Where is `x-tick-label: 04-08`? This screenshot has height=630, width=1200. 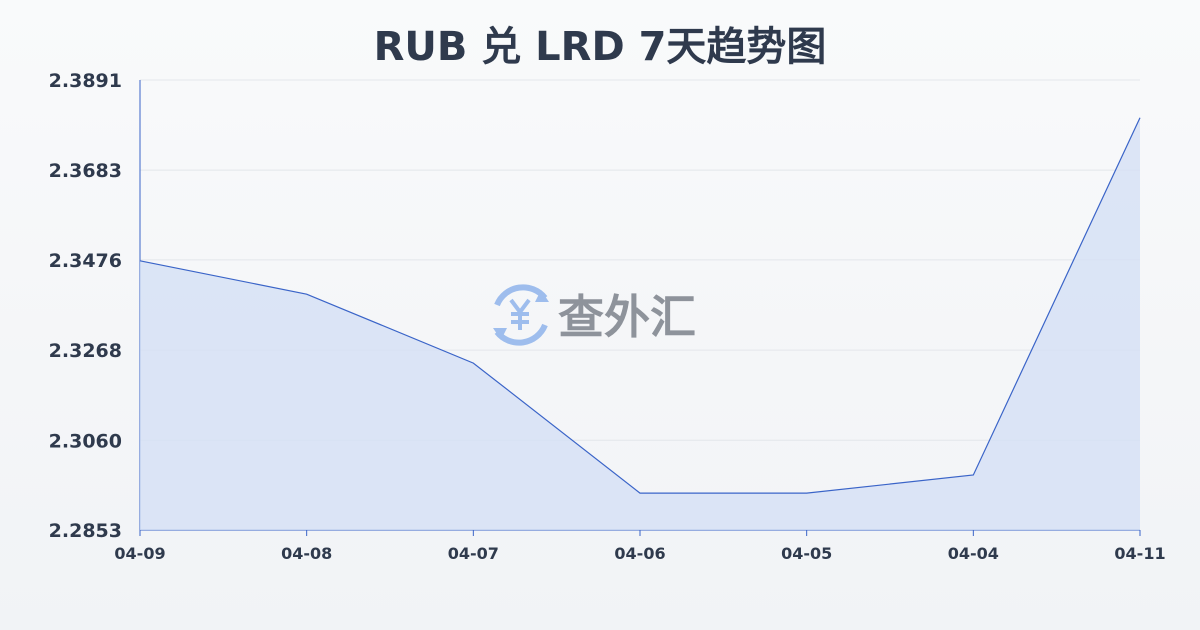
x-tick-label: 04-08 is located at coordinates (306, 553).